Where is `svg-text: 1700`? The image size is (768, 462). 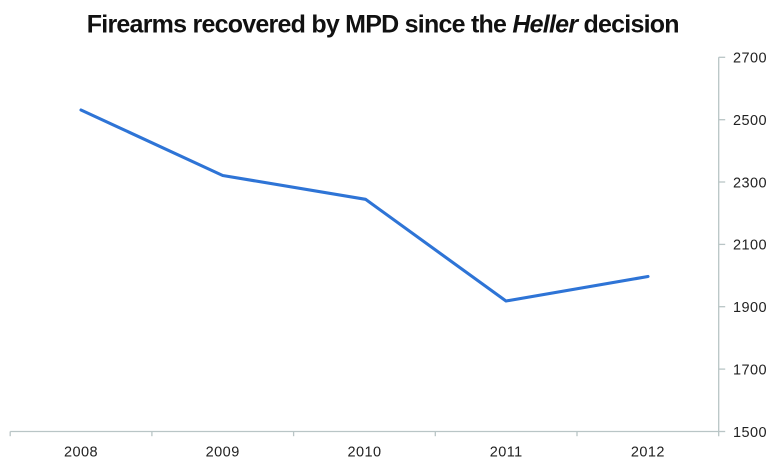 svg-text: 1700 is located at coordinates (750, 370).